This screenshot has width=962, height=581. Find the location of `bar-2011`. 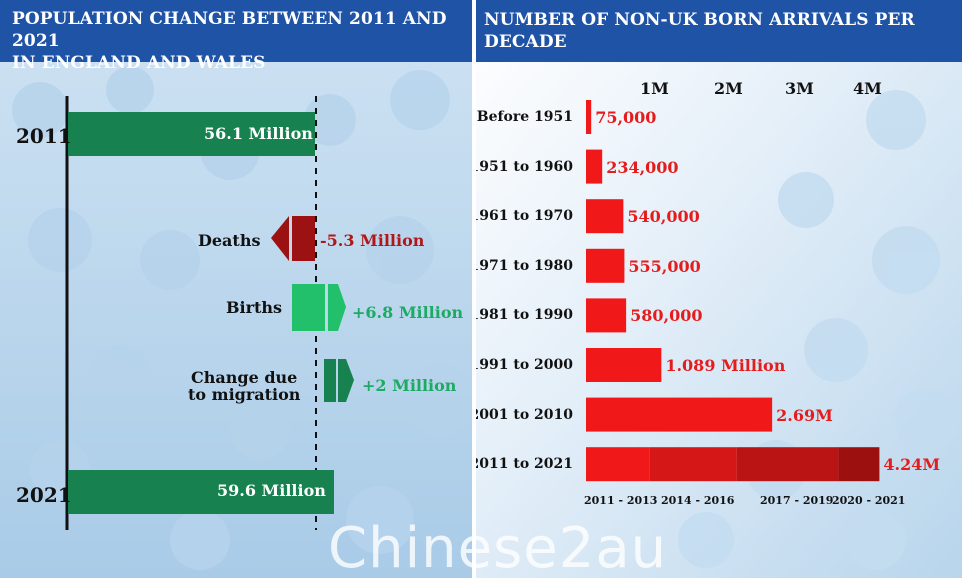

bar-2011 is located at coordinates (191, 134).